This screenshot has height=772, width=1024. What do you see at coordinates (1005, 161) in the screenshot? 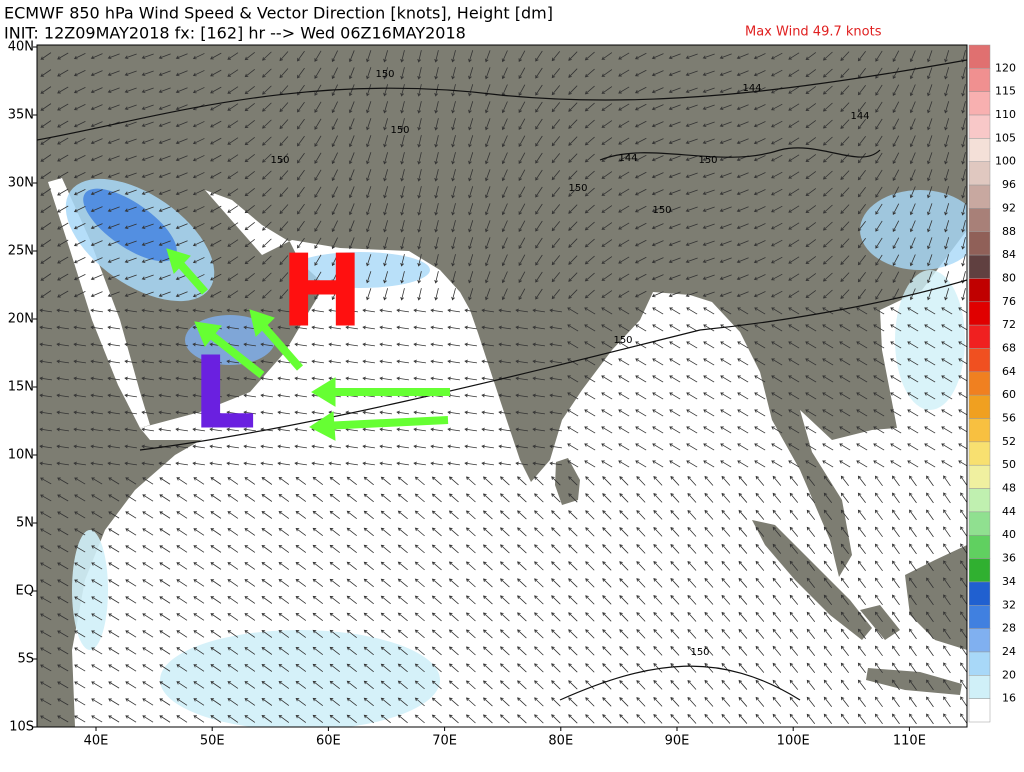
I see `colorbar-label: 100` at bounding box center [1005, 161].